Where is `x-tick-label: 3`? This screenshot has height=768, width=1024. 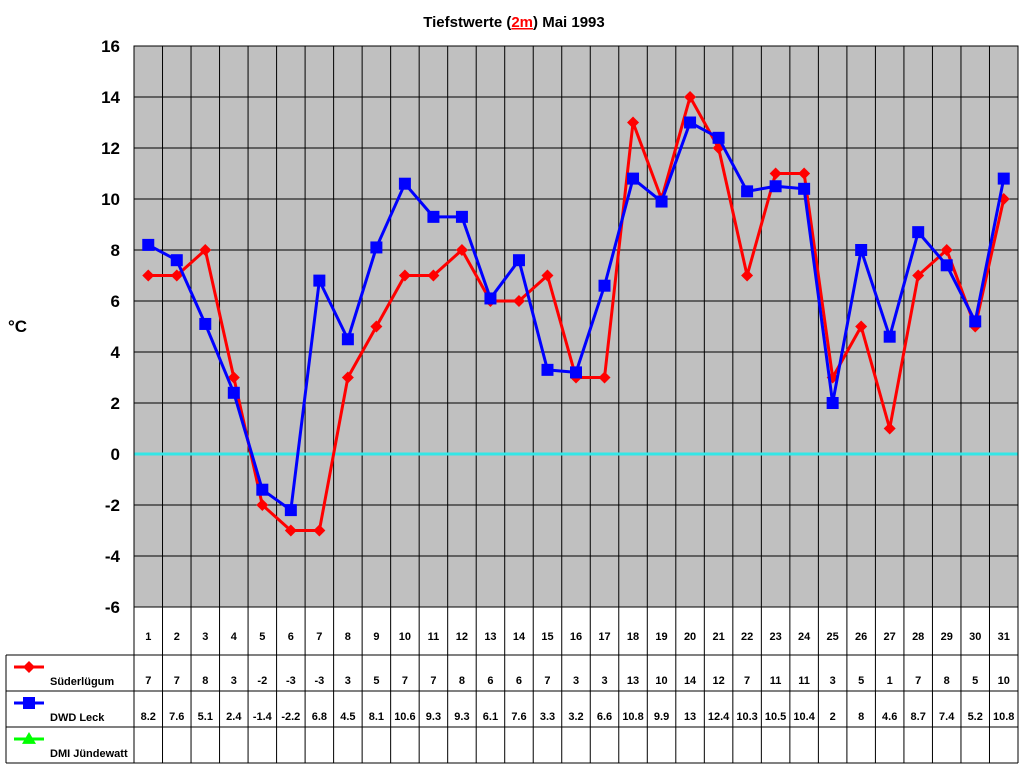 x-tick-label: 3 is located at coordinates (205, 637).